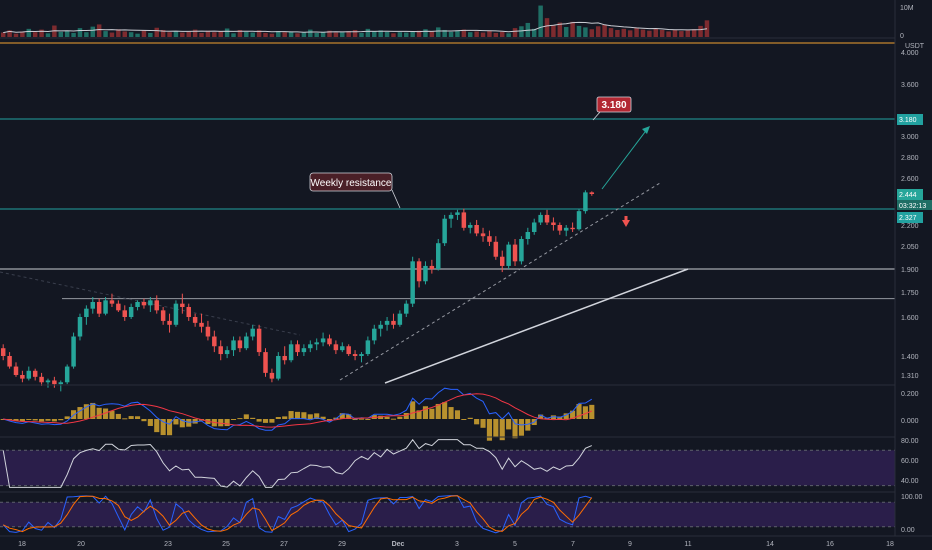  What do you see at coordinates (355, 27) in the screenshot?
I see `volume-ma-line` at bounding box center [355, 27].